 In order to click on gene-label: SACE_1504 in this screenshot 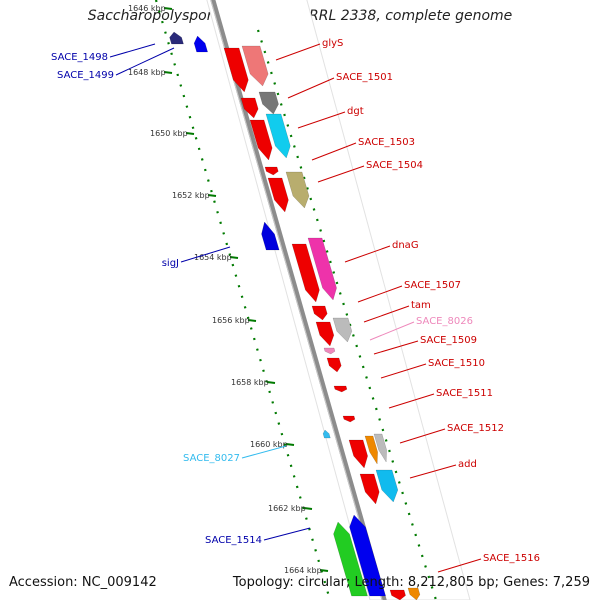, I will do `click(394, 165)`.